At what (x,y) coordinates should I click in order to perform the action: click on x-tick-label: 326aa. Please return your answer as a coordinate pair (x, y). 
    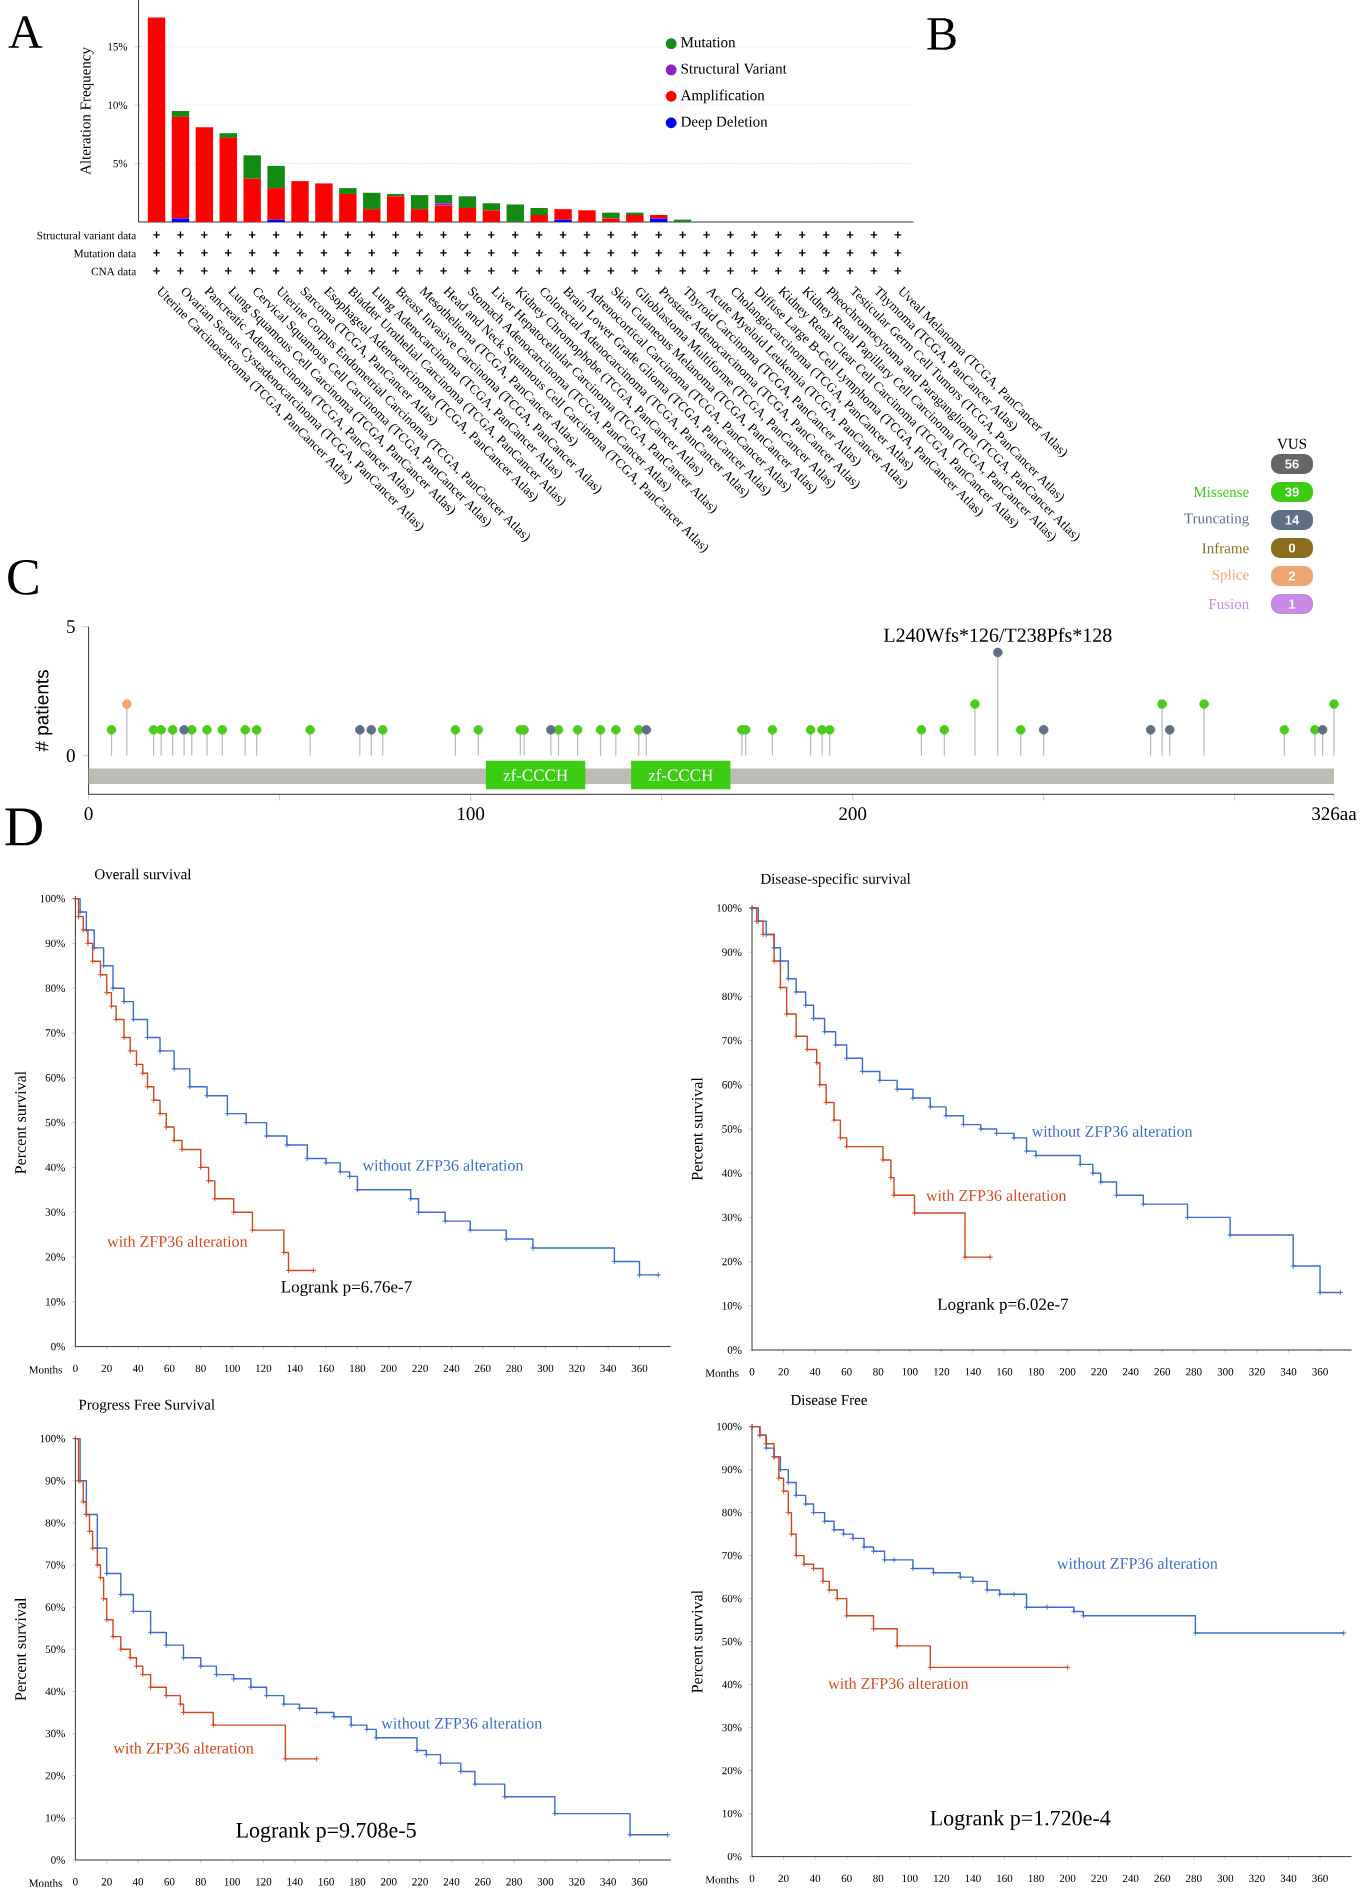
    Looking at the image, I should click on (1334, 814).